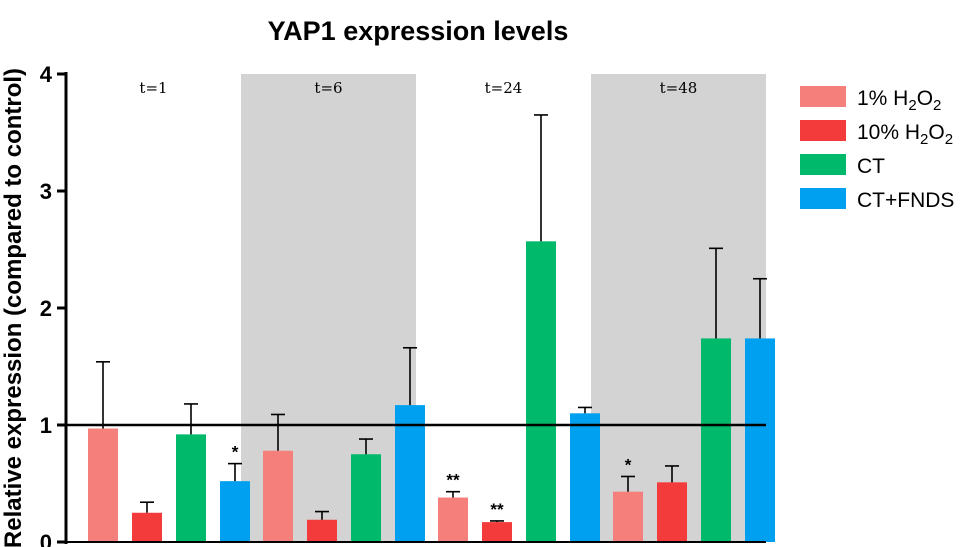 The image size is (966, 547). What do you see at coordinates (504, 88) in the screenshot?
I see `panel-label: t=24` at bounding box center [504, 88].